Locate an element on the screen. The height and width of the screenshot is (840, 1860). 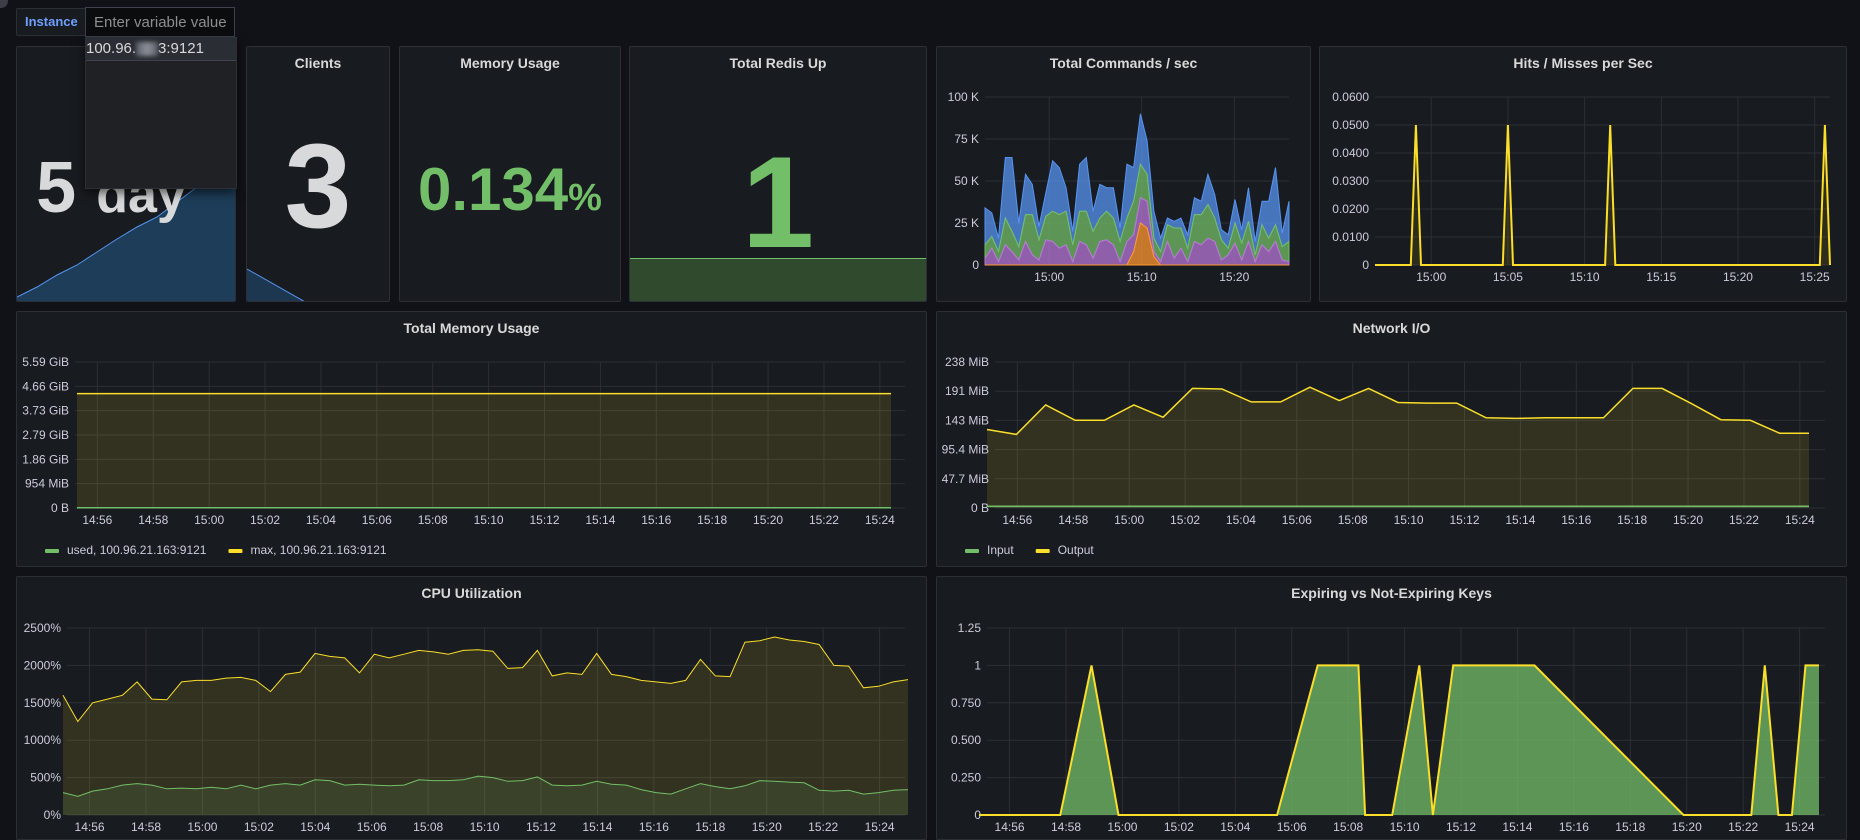
instance-variable-input is located at coordinates (160, 22).